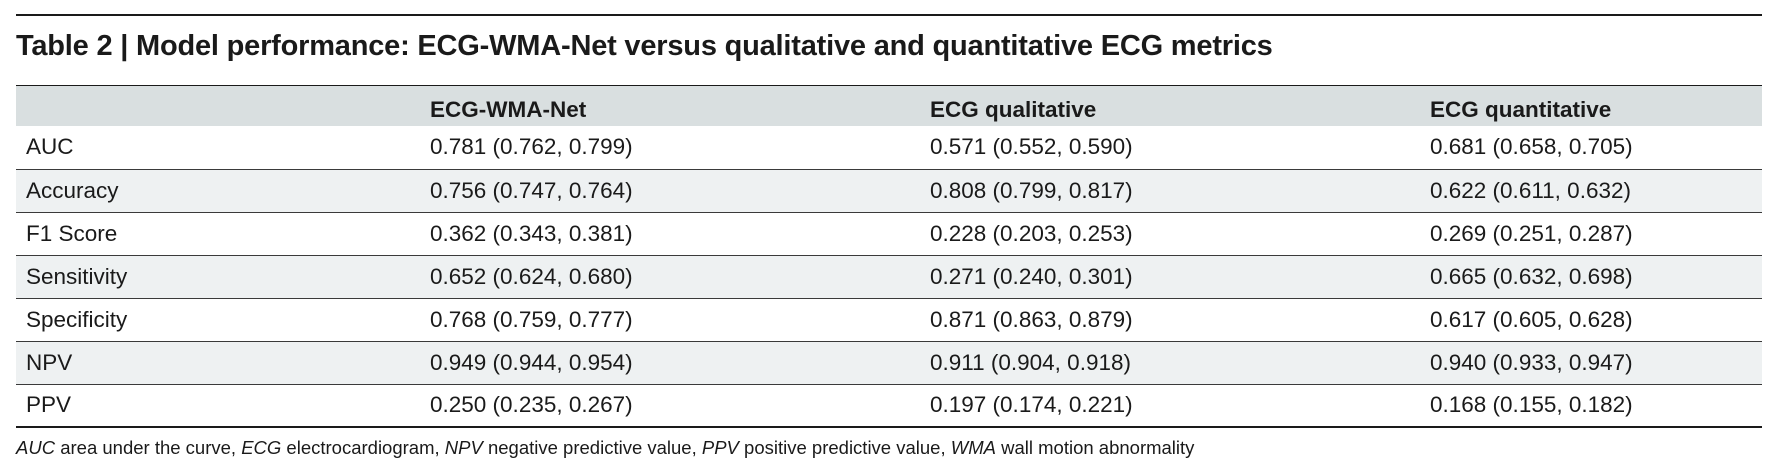 This screenshot has width=1778, height=473. What do you see at coordinates (1531, 405) in the screenshot?
I see `table-cell: 0.168 (0.155, 0.182)` at bounding box center [1531, 405].